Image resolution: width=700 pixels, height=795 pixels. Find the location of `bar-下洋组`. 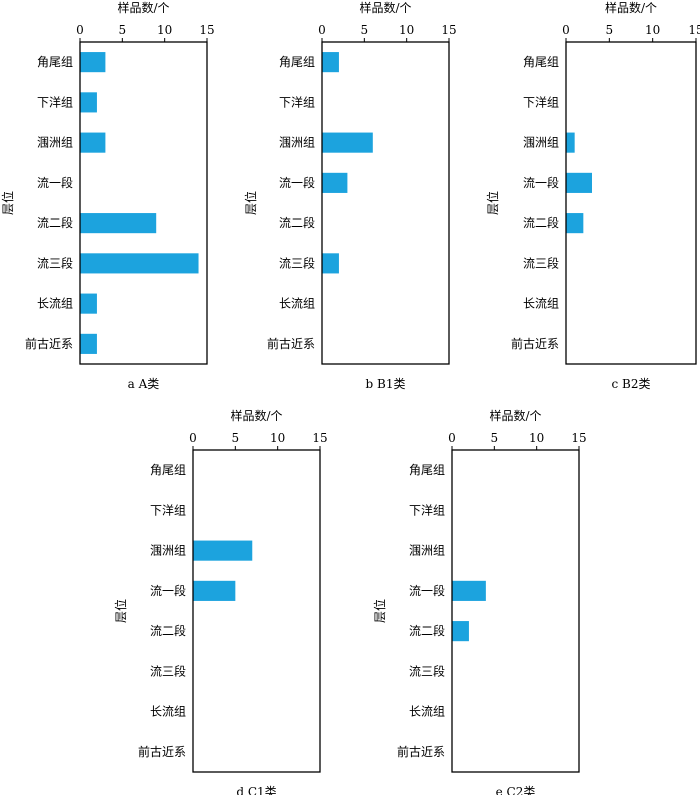

bar-下洋组 is located at coordinates (88, 102).